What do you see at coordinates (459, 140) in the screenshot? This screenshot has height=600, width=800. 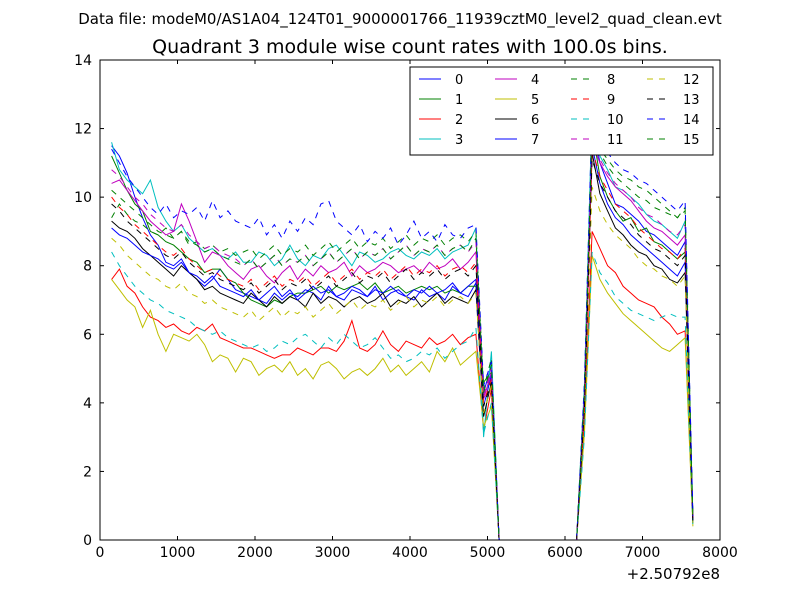 I see `legend-label-3: 3` at bounding box center [459, 140].